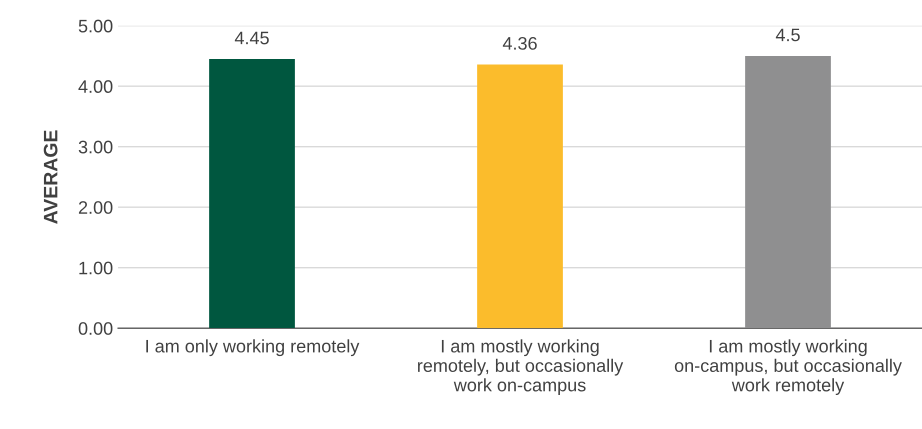 This screenshot has height=429, width=922. What do you see at coordinates (251, 38) in the screenshot?
I see `data-label: 4.45` at bounding box center [251, 38].